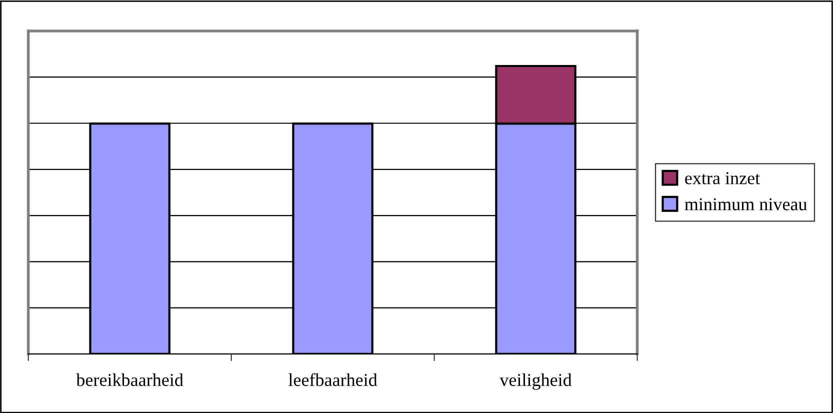 Image resolution: width=833 pixels, height=413 pixels. Describe the element at coordinates (333, 379) in the screenshot. I see `x-tick-label: leefbaarheid` at that location.